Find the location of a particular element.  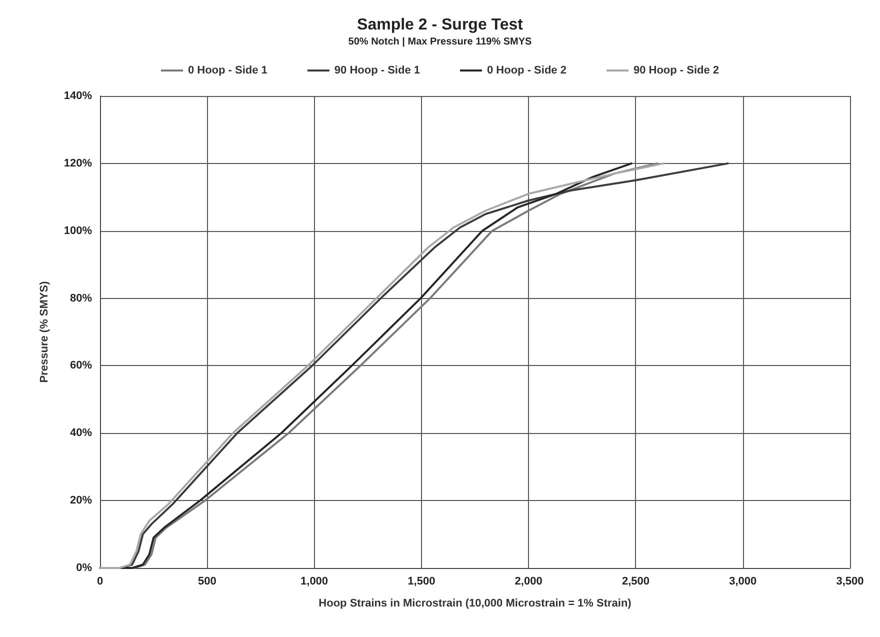

y-tick-label: 140% is located at coordinates (78, 96).